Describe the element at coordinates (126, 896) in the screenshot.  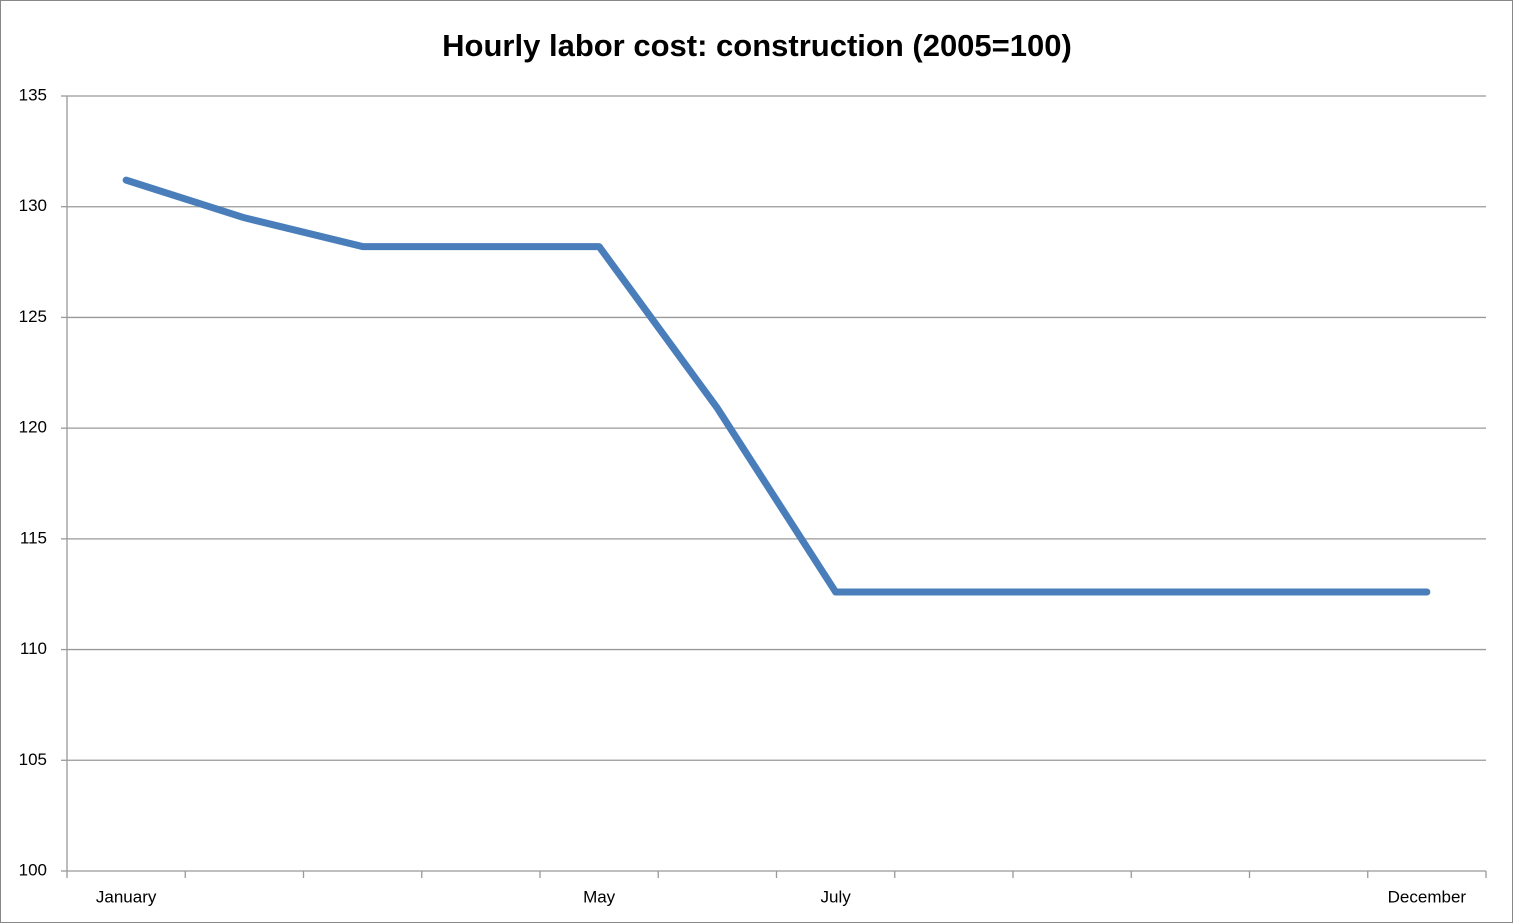
I see `x-tick-label: January` at that location.